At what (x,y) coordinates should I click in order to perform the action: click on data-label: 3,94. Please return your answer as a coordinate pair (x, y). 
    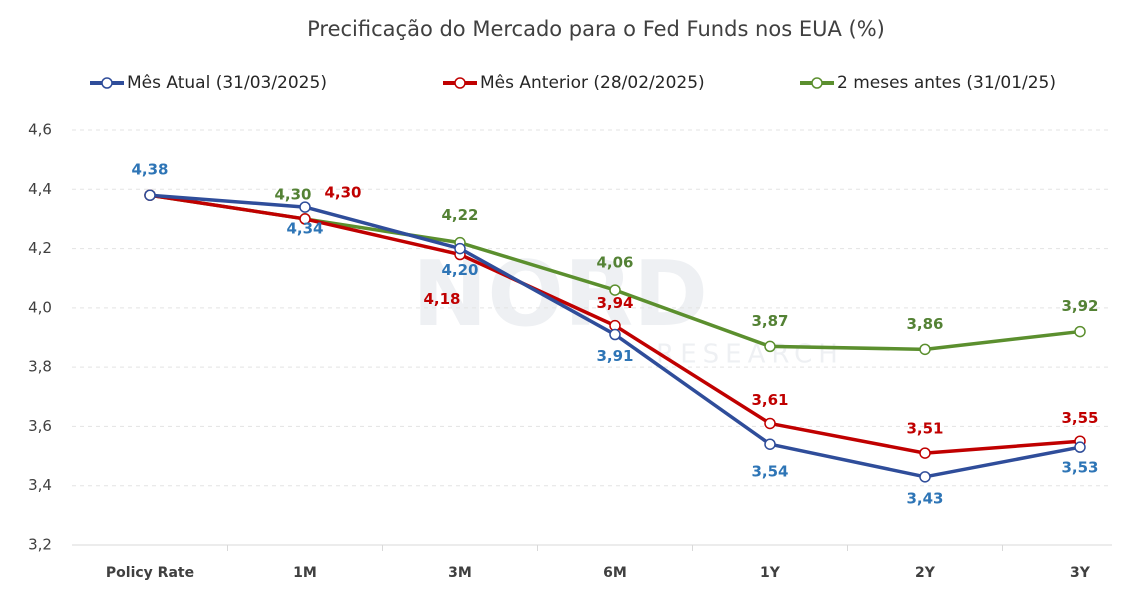
    Looking at the image, I should click on (614, 303).